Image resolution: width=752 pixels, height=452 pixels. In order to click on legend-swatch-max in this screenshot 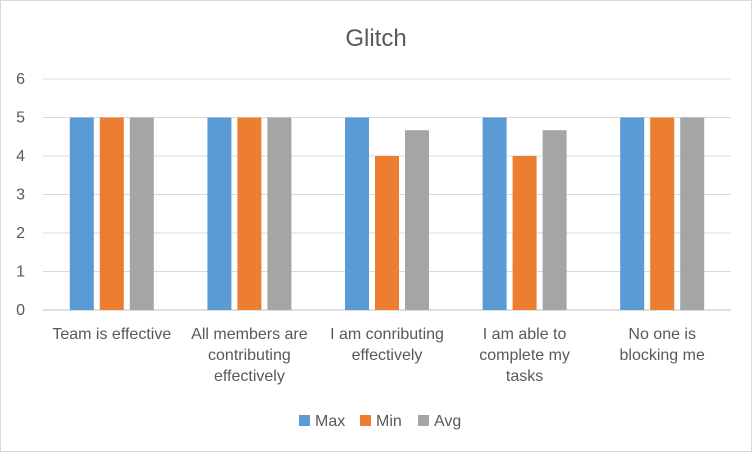, I will do `click(304, 420)`.